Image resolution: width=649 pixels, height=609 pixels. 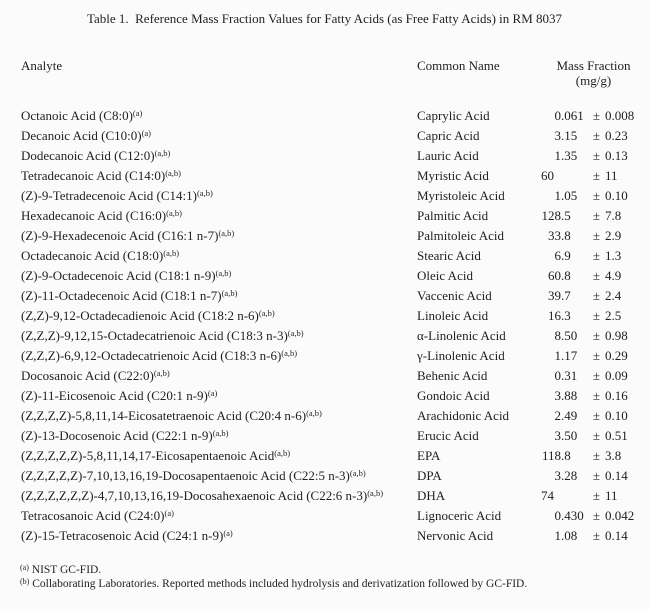 What do you see at coordinates (219, 436) in the screenshot?
I see `analyte-cell: (Z)-13-Docosenoic Acid (C22:1 n-9)(a,b)` at bounding box center [219, 436].